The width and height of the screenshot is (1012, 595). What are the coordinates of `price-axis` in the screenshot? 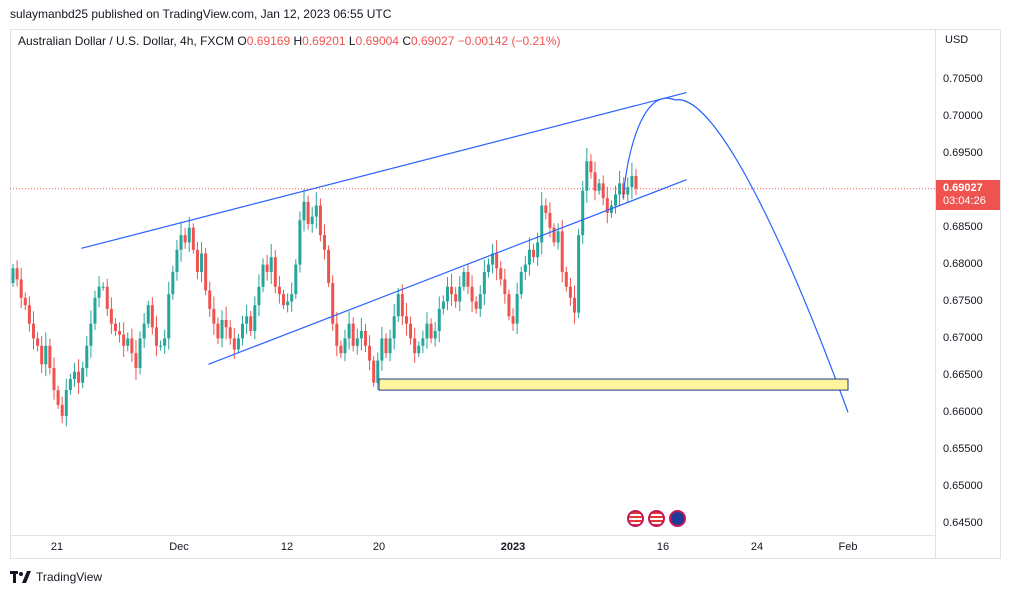 It's located at (968, 294).